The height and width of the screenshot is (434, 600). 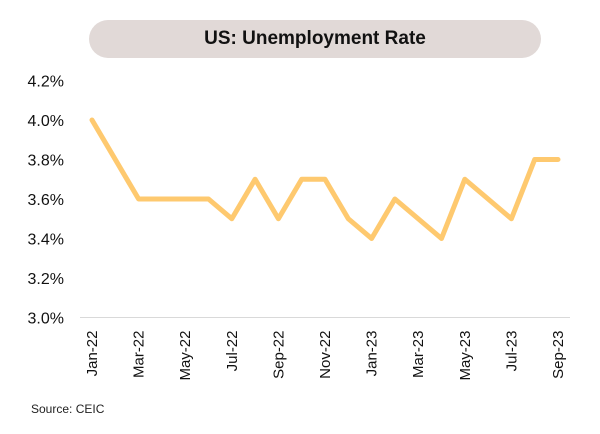 What do you see at coordinates (278, 355) in the screenshot?
I see `x-tick-label: Sep-22` at bounding box center [278, 355].